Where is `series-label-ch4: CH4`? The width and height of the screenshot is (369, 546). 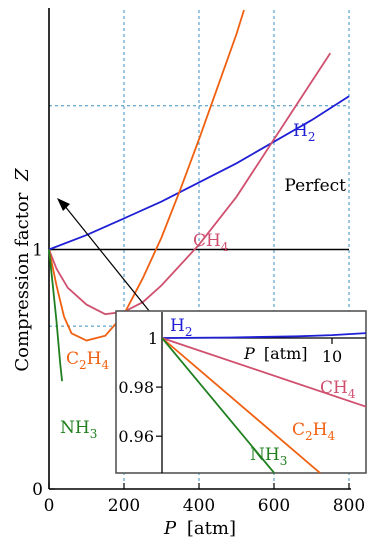 series-label-ch4: CH4 is located at coordinates (211, 242).